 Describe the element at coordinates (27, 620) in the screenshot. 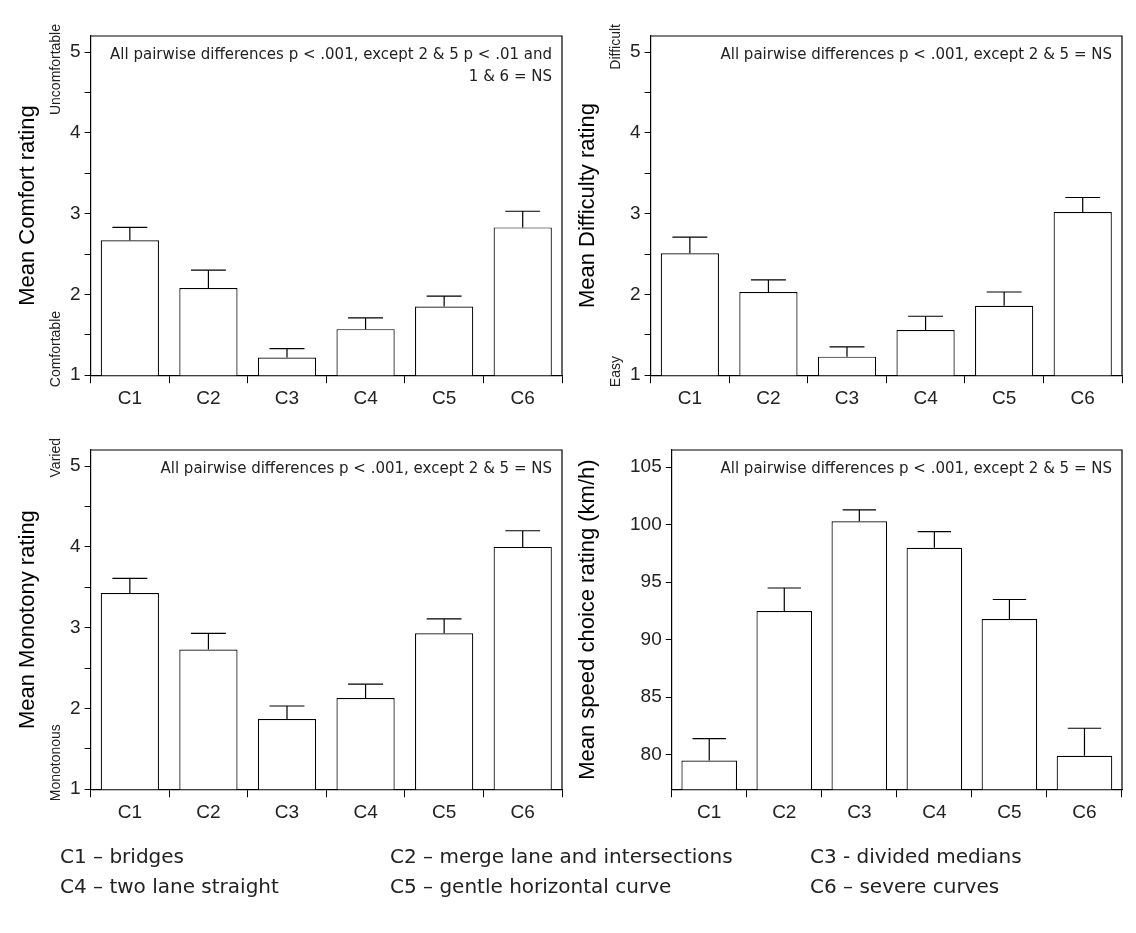

I see `y-axis-title: Mean Monotony rating` at that location.